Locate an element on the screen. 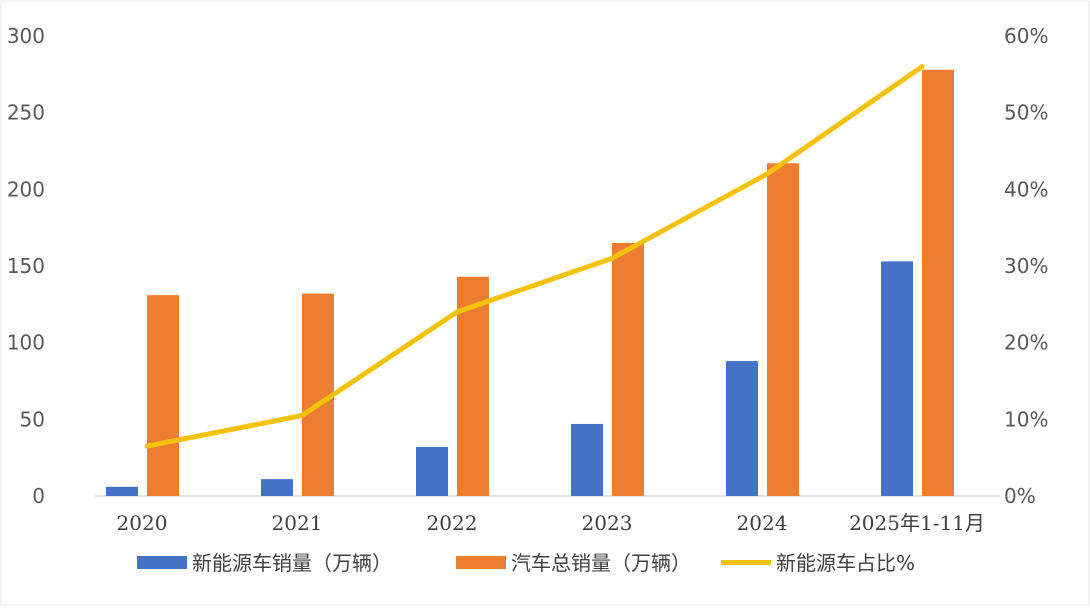 Image resolution: width=1090 pixels, height=610 pixels. x-category-label: 2020 is located at coordinates (142, 523).